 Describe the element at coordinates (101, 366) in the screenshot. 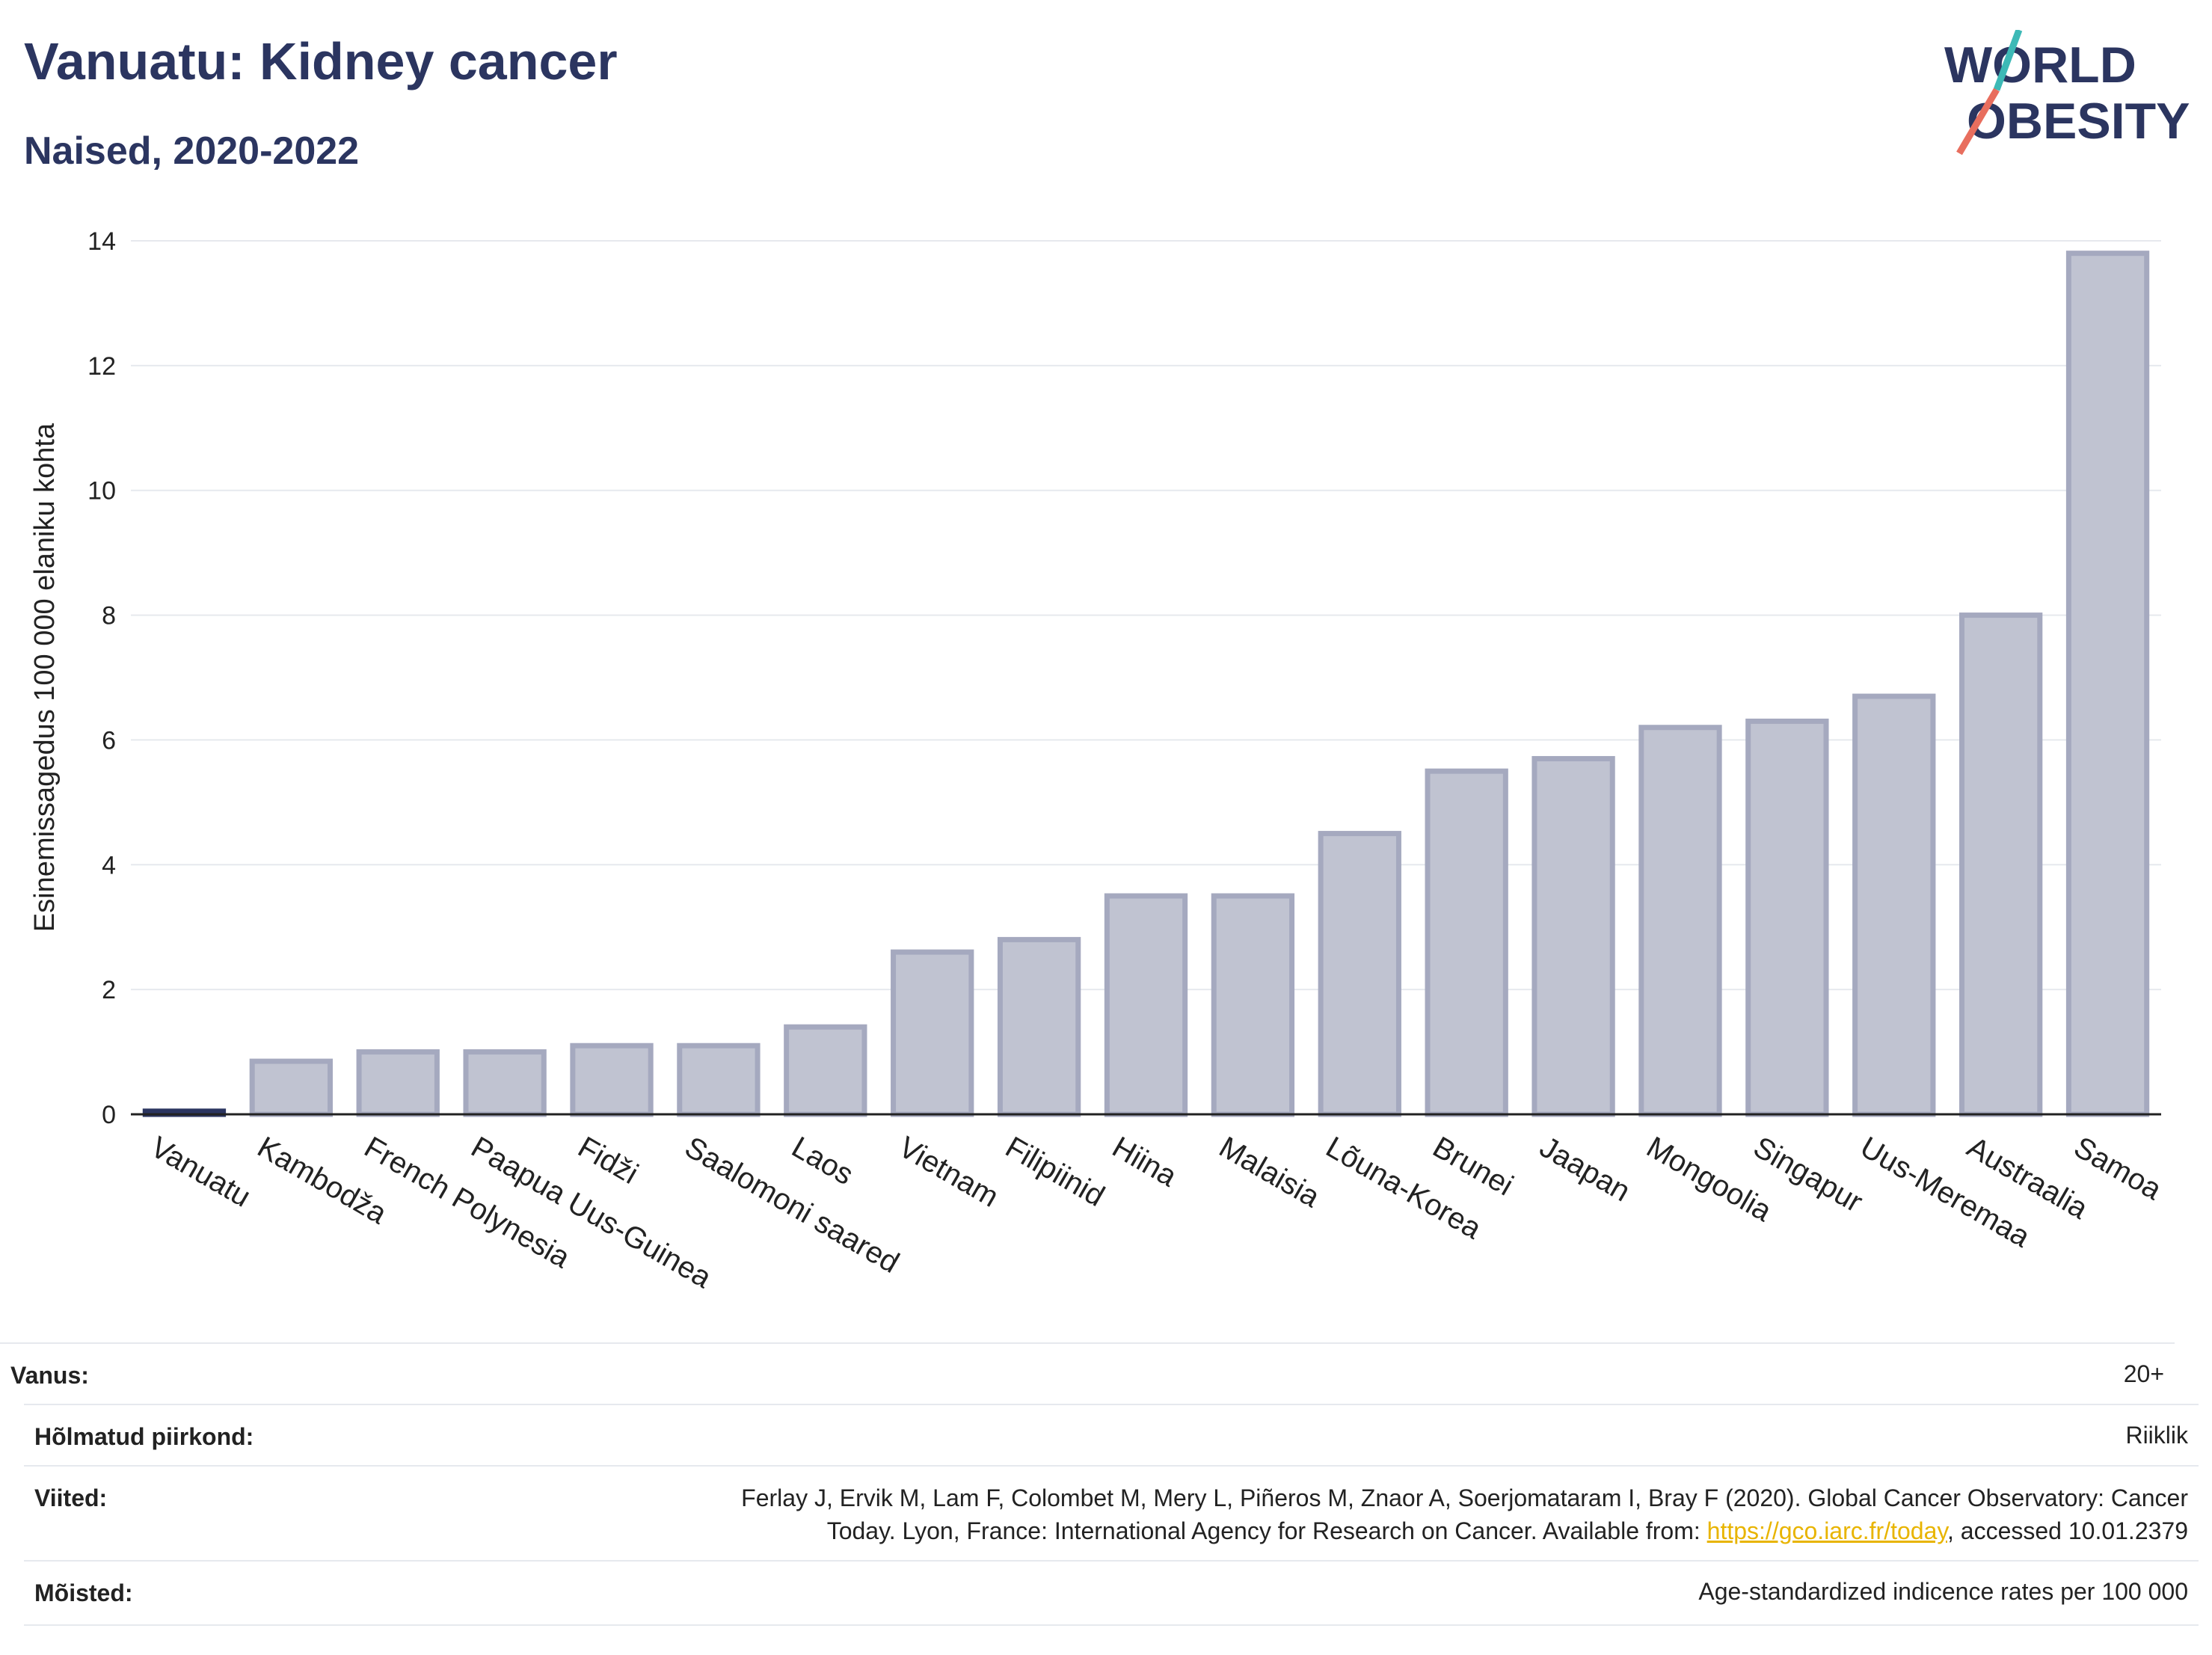

I see `y-tick-label: 12` at that location.